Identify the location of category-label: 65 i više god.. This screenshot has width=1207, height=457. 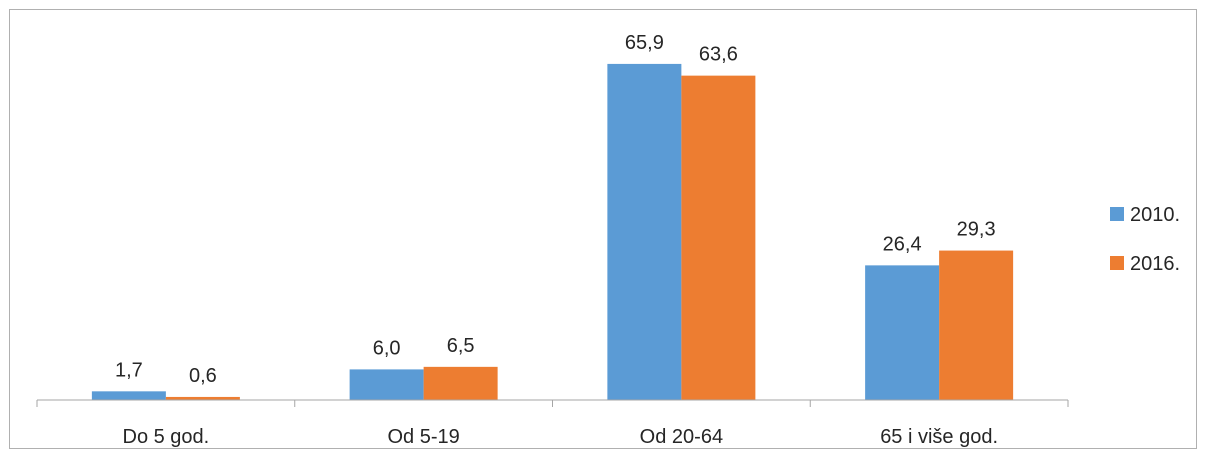
(939, 437).